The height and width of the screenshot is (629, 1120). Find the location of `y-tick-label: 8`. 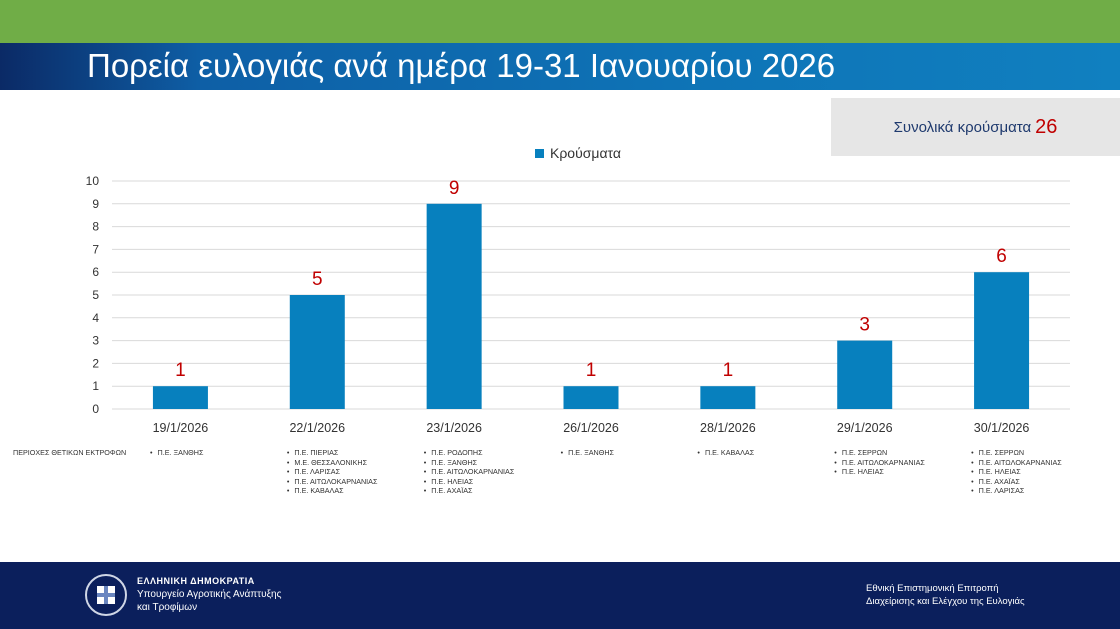

y-tick-label: 8 is located at coordinates (95, 227).